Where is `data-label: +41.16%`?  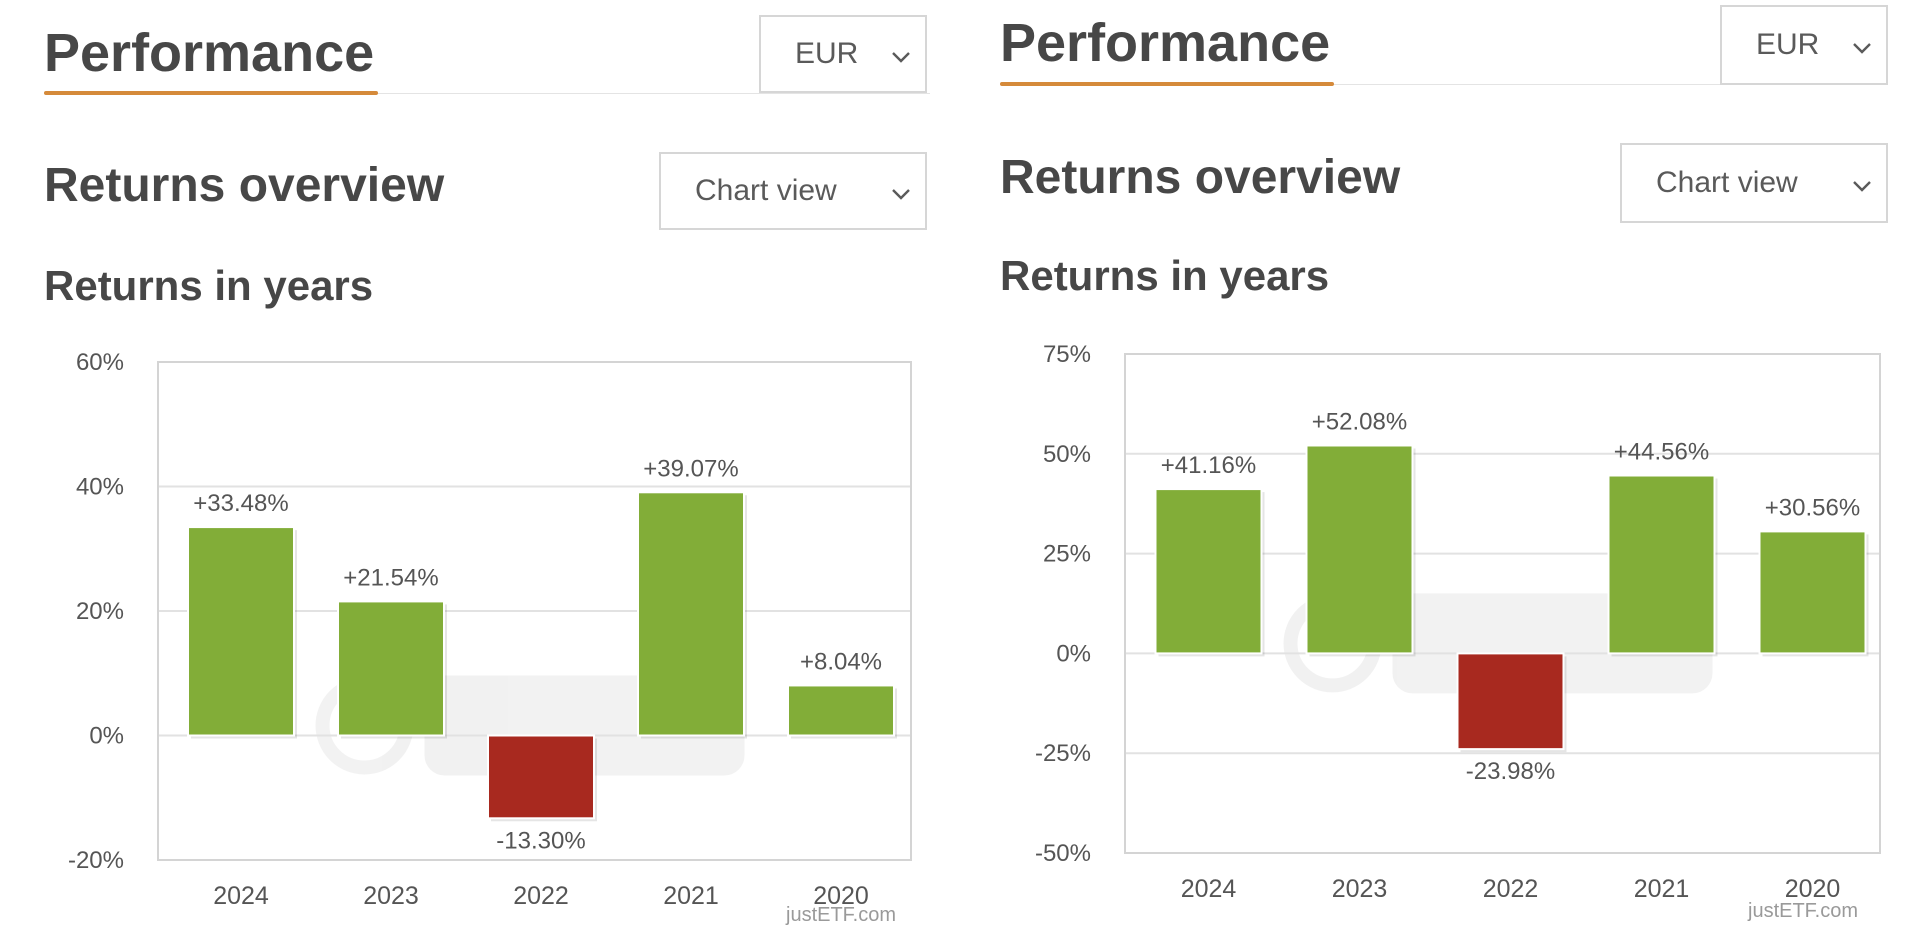 data-label: +41.16% is located at coordinates (1208, 465).